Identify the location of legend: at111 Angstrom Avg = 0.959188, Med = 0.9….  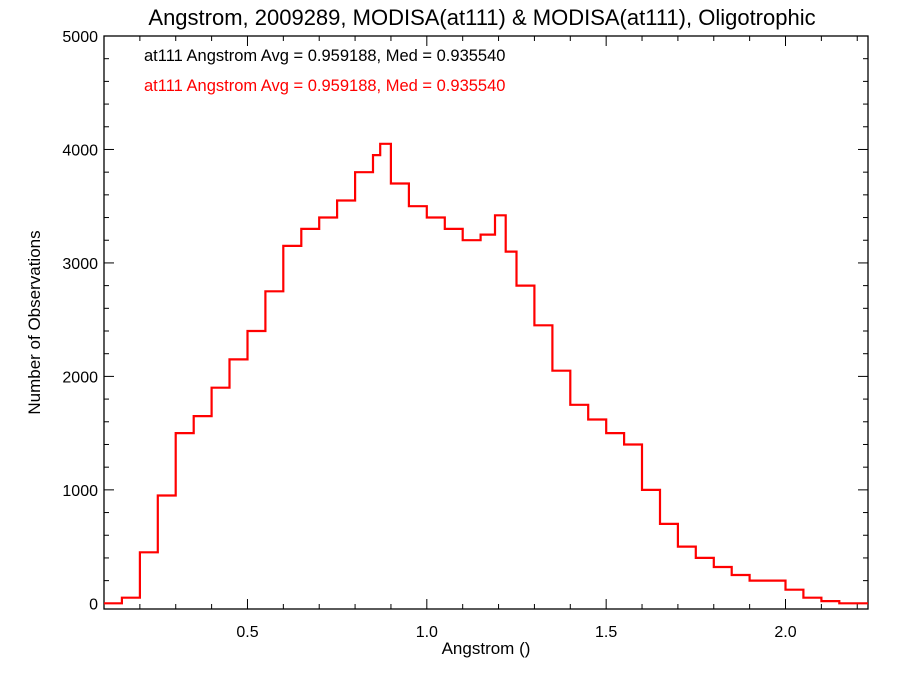
(324, 71).